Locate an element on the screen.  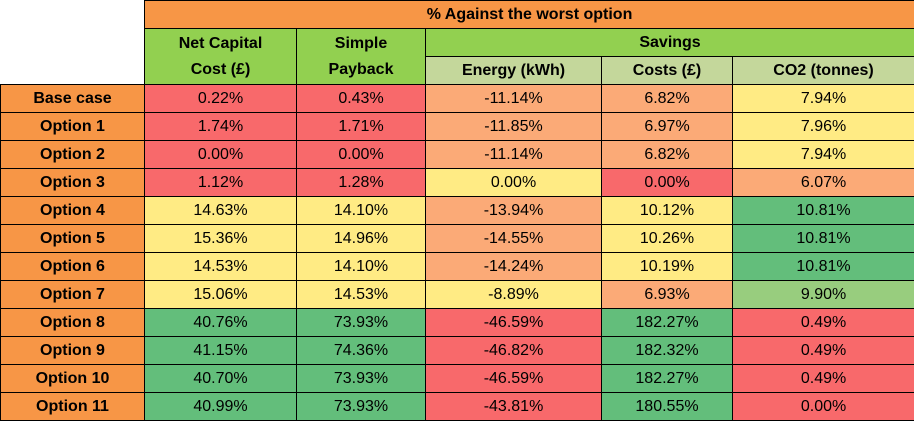
net-capital-cell: 1.12% is located at coordinates (220, 182).